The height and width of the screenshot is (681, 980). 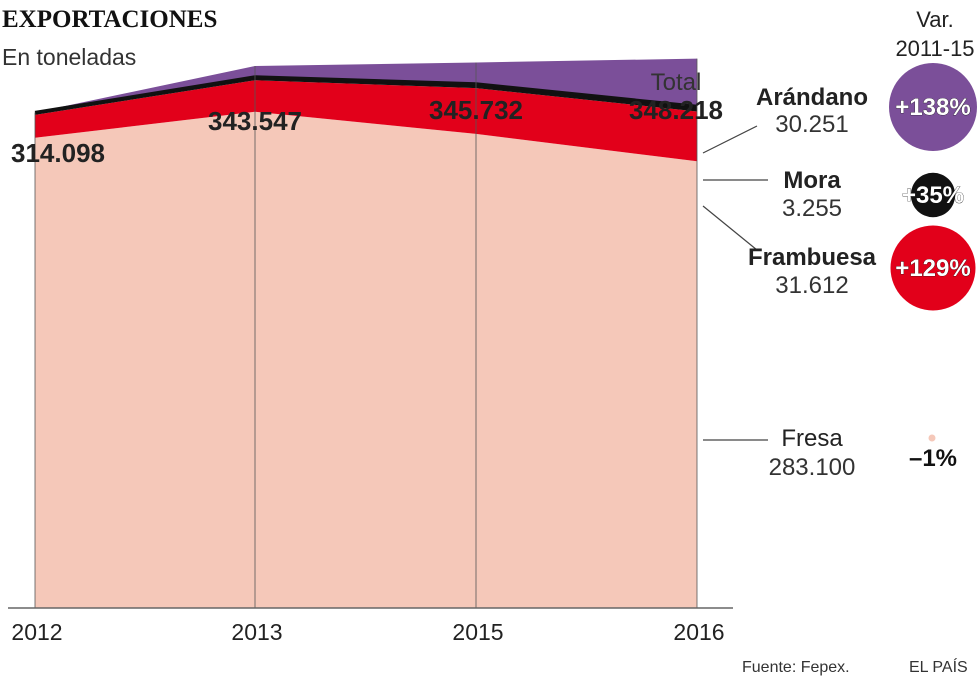 I want to click on variation-circle-arandano, so click(x=933, y=107).